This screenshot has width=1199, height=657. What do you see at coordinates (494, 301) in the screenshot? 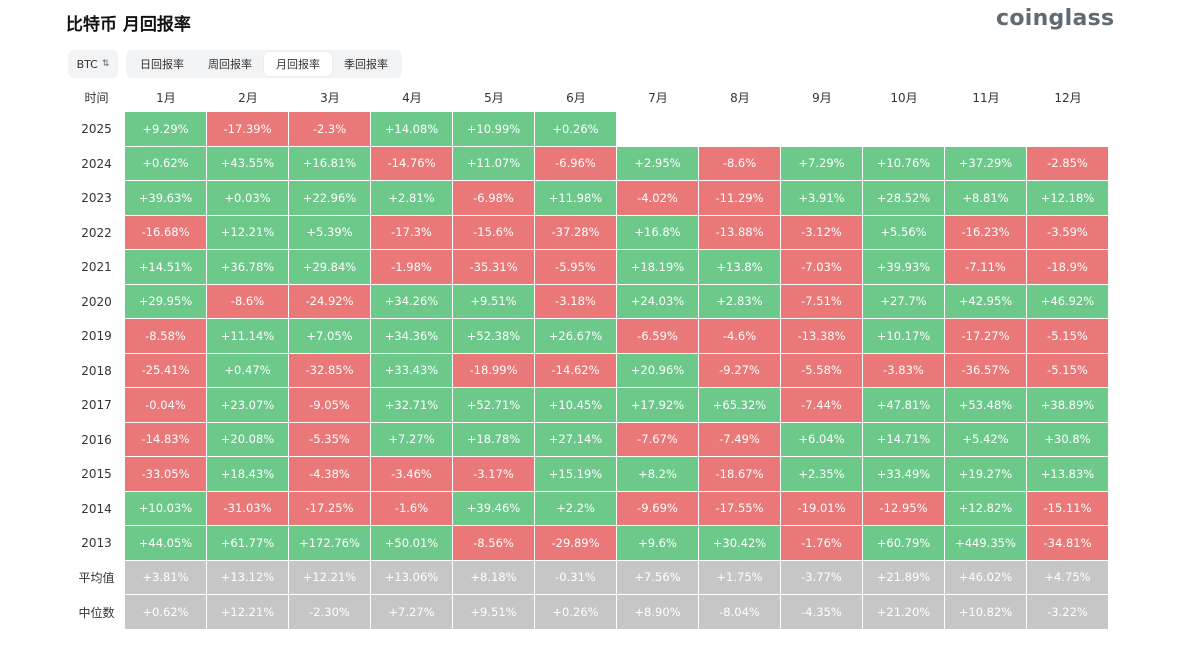
I see `return-cell: +9.51%` at bounding box center [494, 301].